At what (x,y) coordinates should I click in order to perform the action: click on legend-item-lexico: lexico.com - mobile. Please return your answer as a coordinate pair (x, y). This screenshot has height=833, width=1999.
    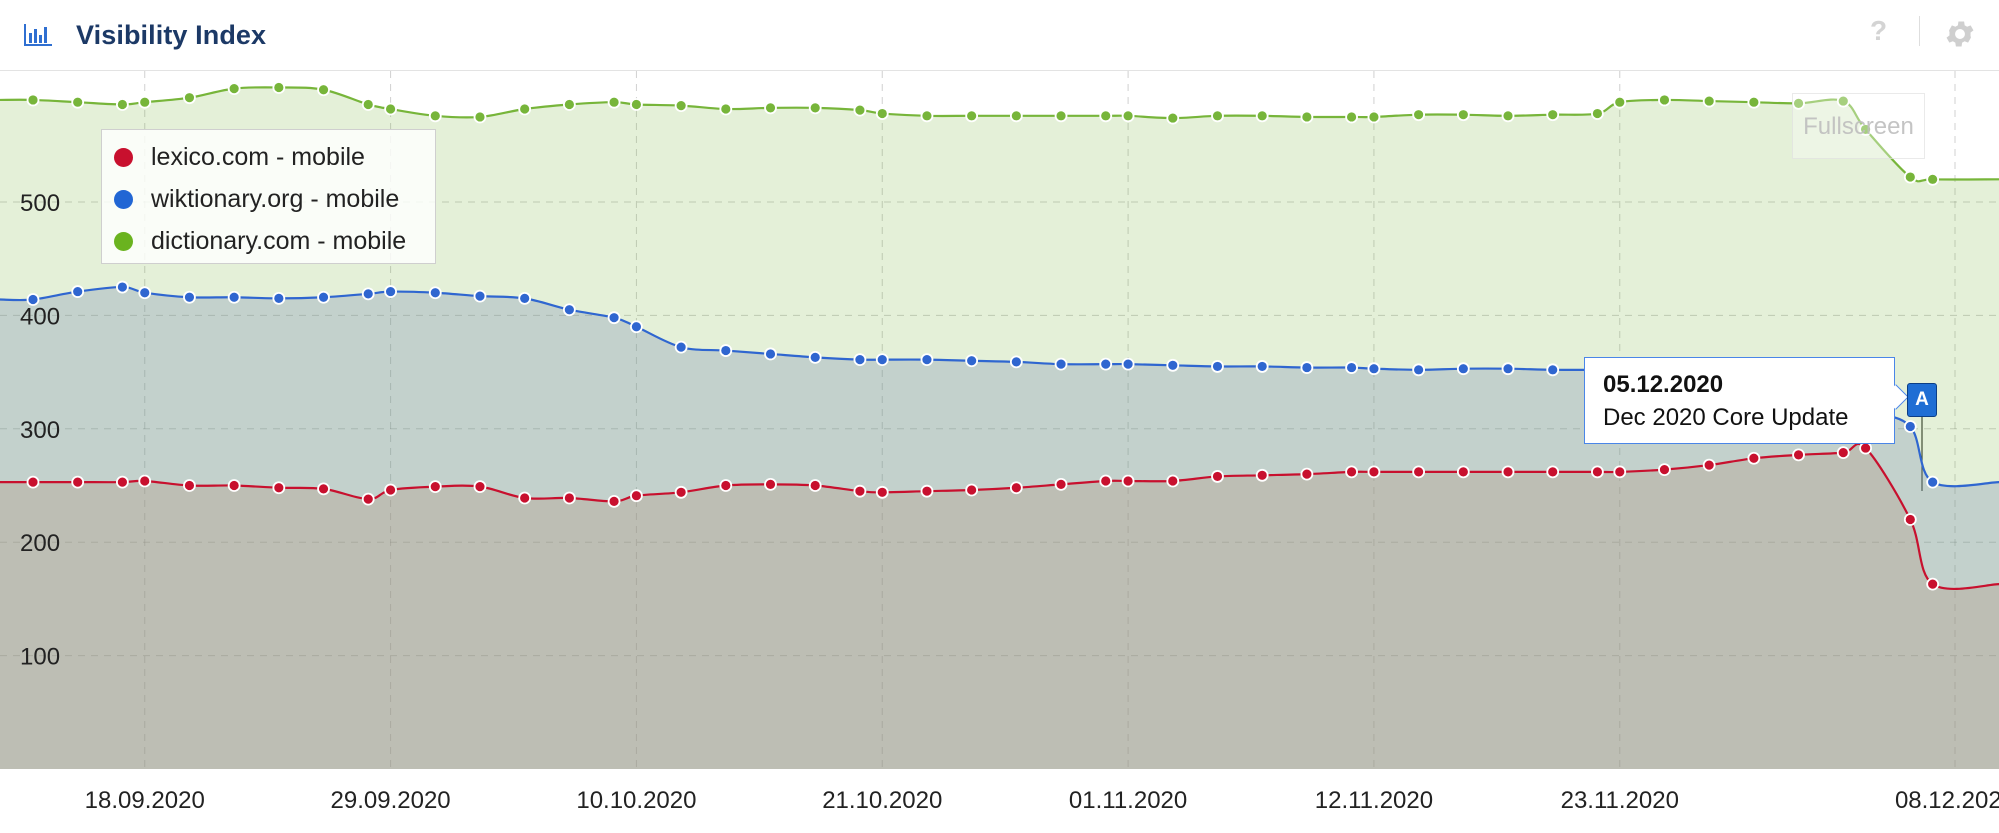
    Looking at the image, I should click on (268, 157).